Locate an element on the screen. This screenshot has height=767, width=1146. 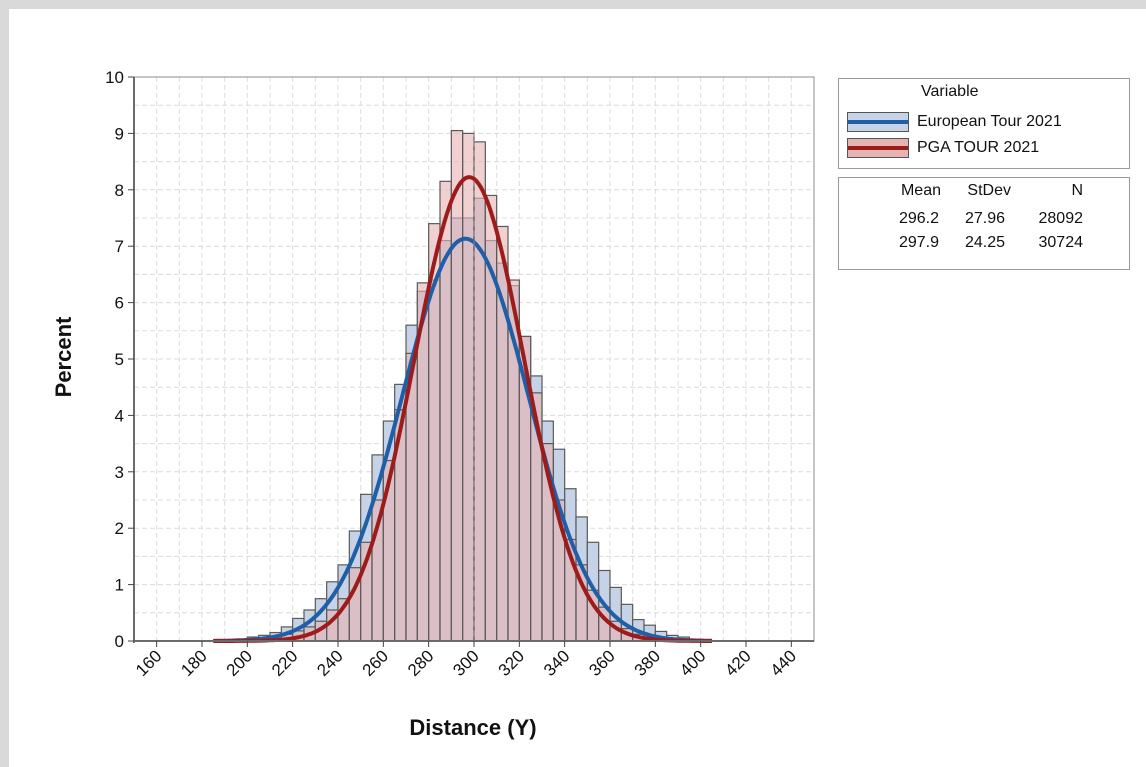
y-tick-label: 2 is located at coordinates (119, 528).